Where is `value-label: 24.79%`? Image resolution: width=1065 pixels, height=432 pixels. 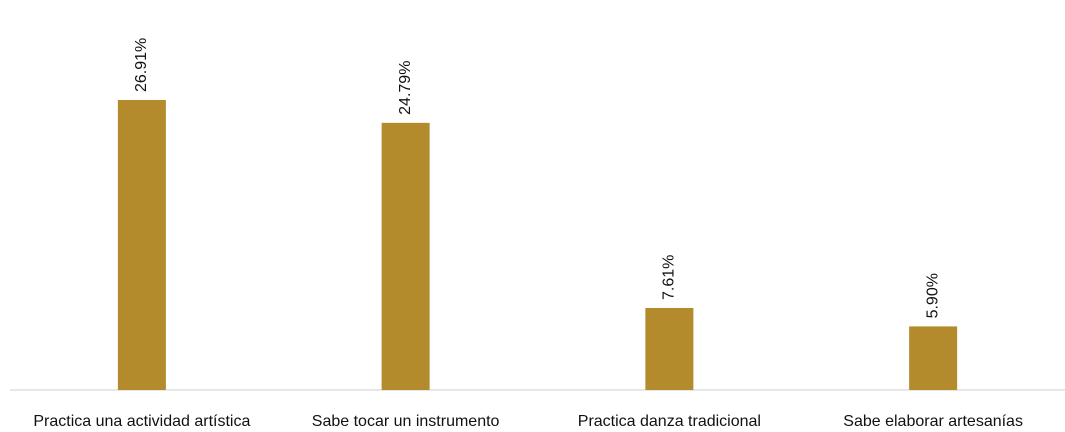
value-label: 24.79% is located at coordinates (405, 88).